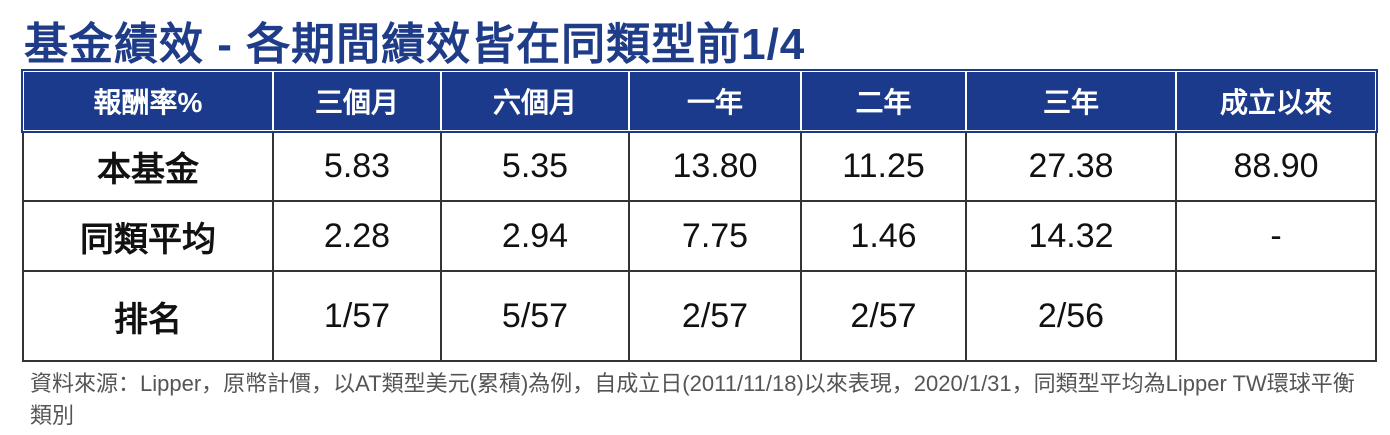 The image size is (1390, 435). Describe the element at coordinates (357, 316) in the screenshot. I see `table-cell: 1/57` at that location.